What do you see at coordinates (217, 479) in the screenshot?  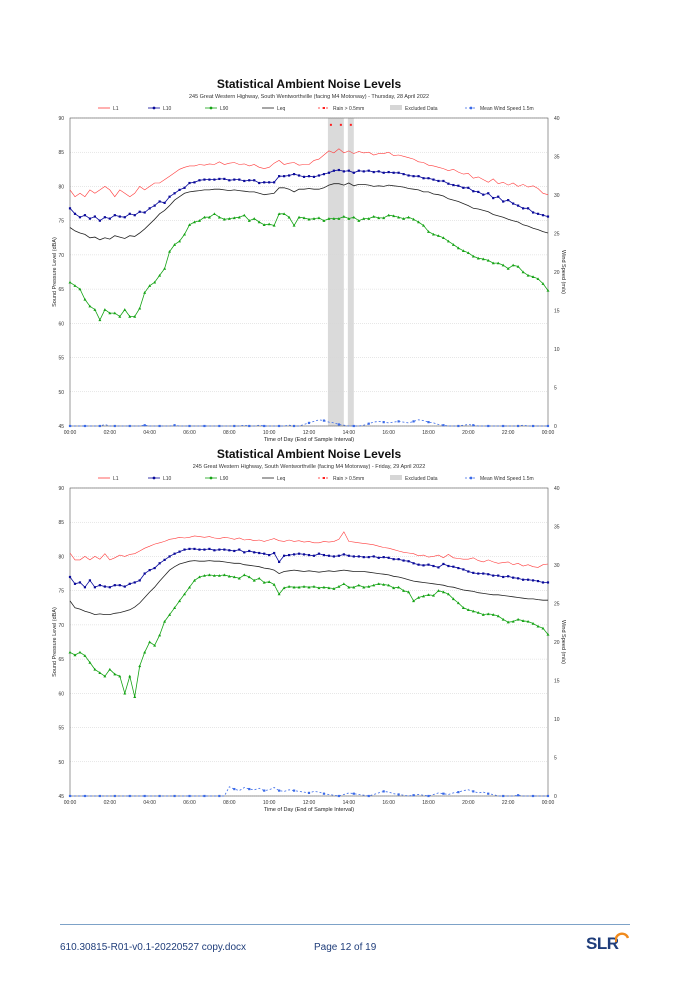 I see `legend-item-l90: L90` at bounding box center [217, 479].